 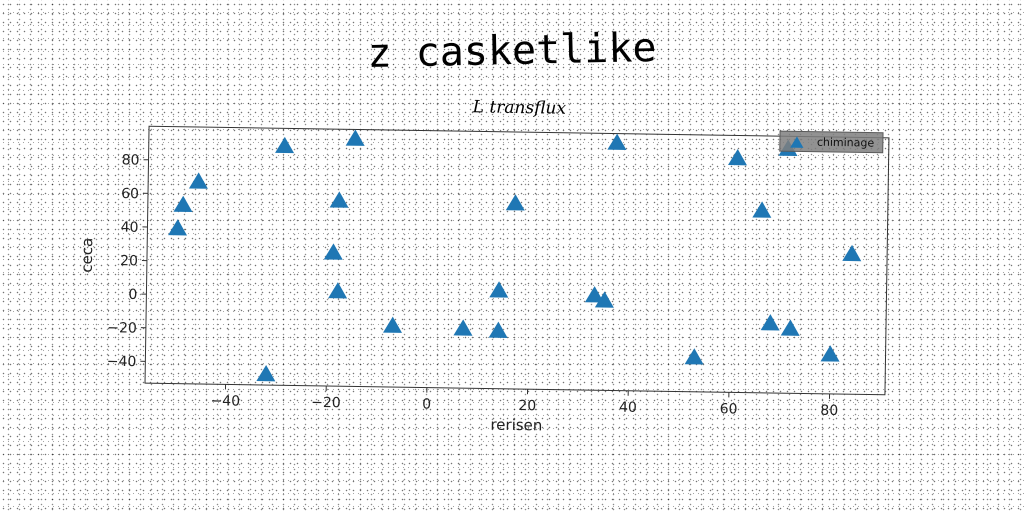 What do you see at coordinates (516, 425) in the screenshot?
I see `x-axis-label: rerisen` at bounding box center [516, 425].